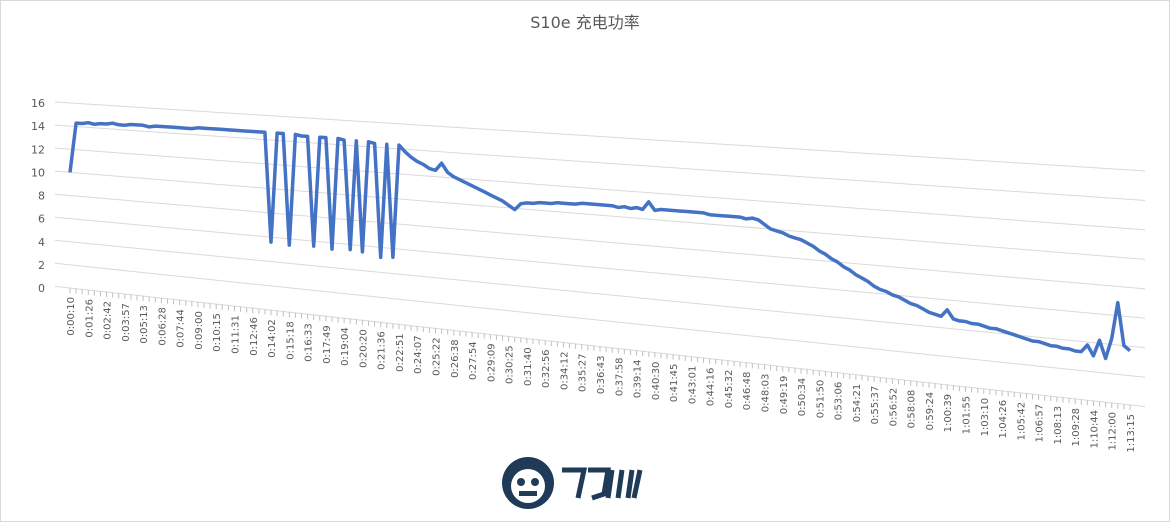  What do you see at coordinates (572, 483) in the screenshot?
I see `logo` at bounding box center [572, 483].